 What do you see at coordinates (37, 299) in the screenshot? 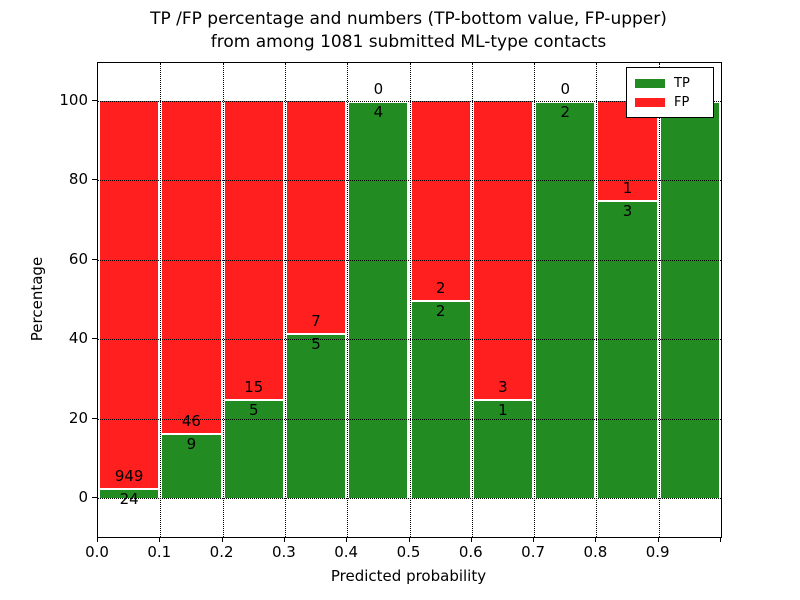
I see `y-axis-label: Percentage` at bounding box center [37, 299].